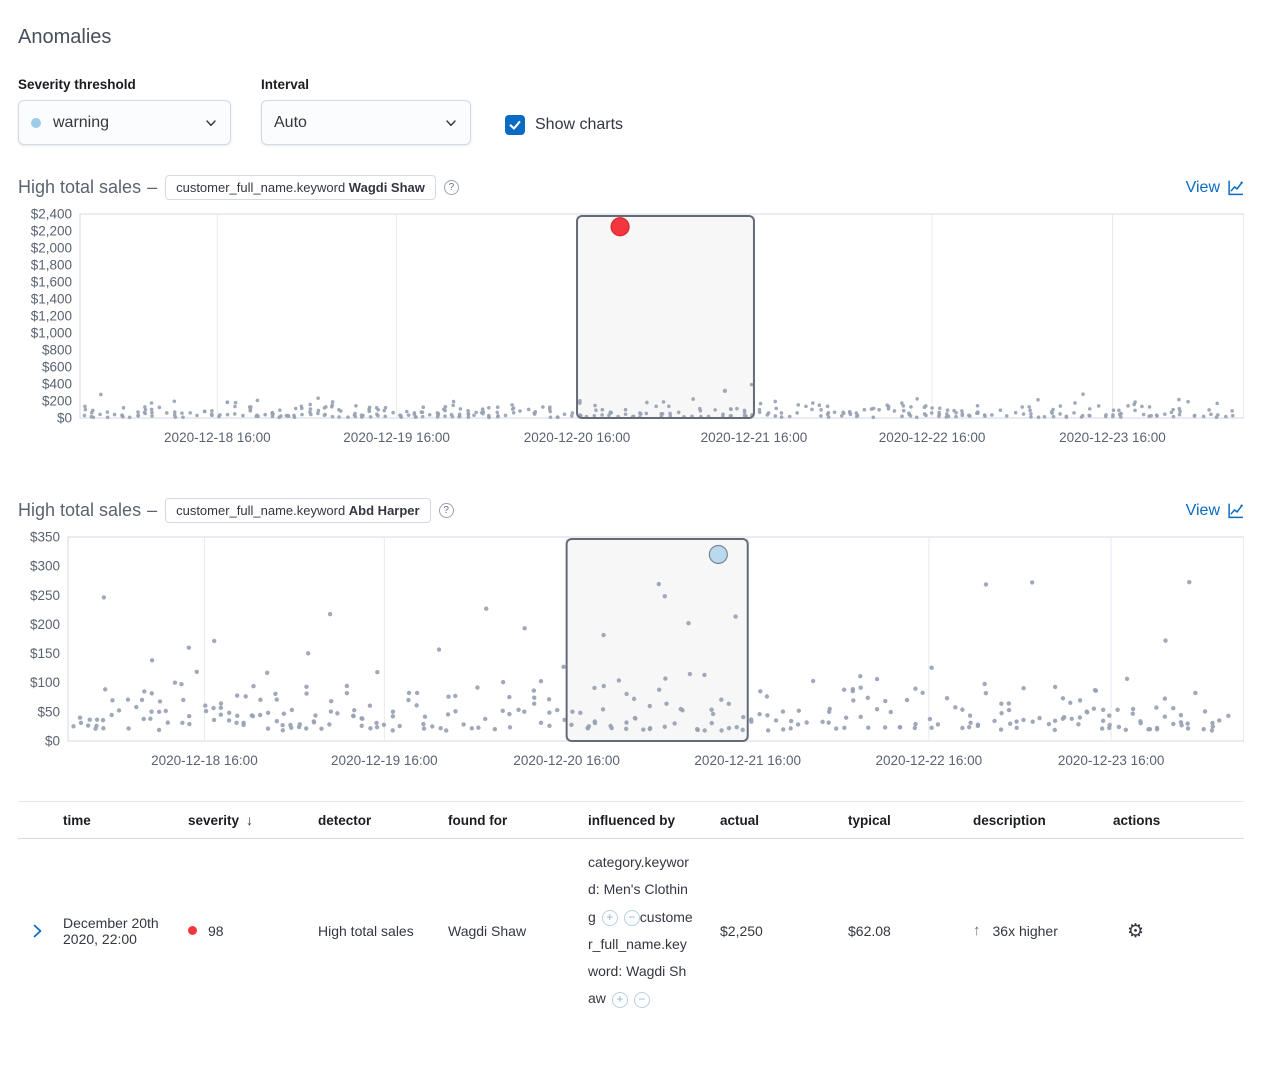  I want to click on y-axis-tick-label: $2,000, so click(51, 248).